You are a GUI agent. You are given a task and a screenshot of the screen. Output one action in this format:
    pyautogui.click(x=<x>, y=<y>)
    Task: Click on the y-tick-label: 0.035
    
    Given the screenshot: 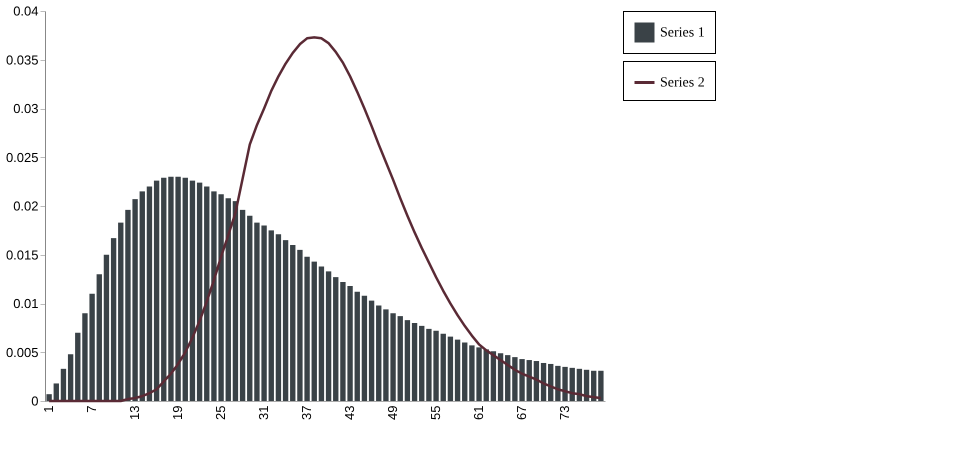 What is the action you would take?
    pyautogui.click(x=22, y=60)
    